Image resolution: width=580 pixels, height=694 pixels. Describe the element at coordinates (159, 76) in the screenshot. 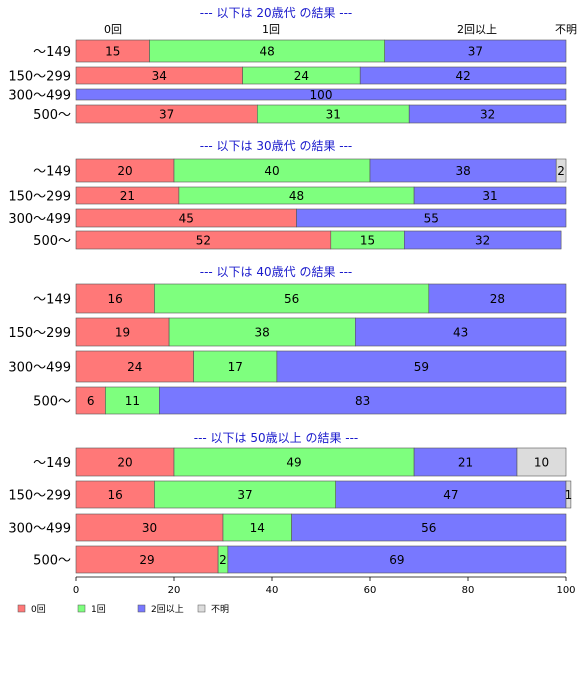

I see `value-label-0-1-0: 34` at that location.